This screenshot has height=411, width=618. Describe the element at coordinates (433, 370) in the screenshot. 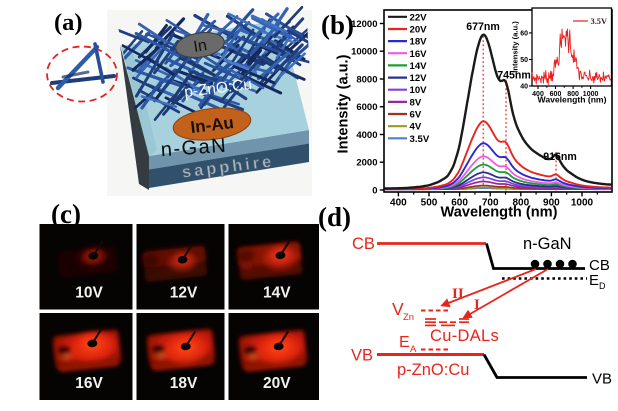

I see `svg-text: p-ZnO:Cu` at that location.